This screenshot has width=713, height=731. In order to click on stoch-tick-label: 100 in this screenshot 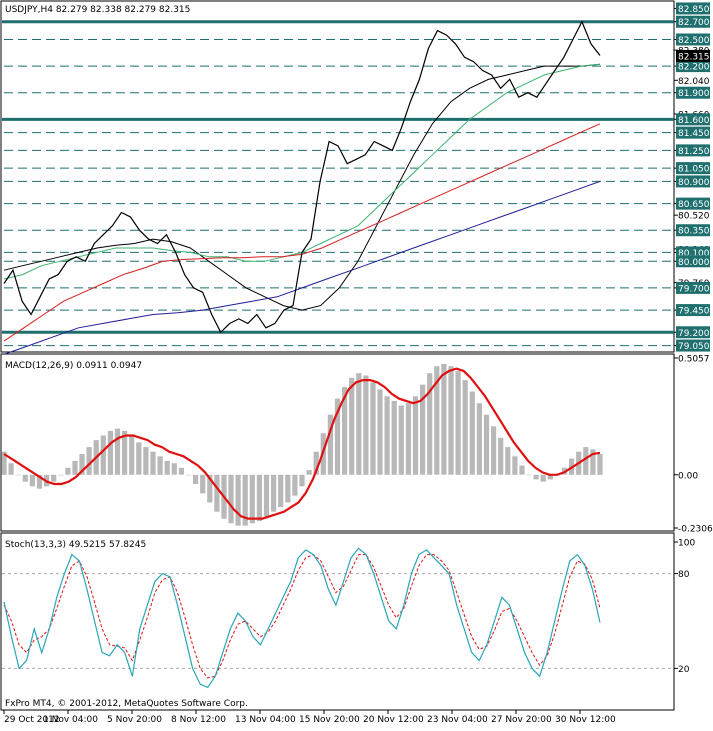, I will do `click(686, 544)`.